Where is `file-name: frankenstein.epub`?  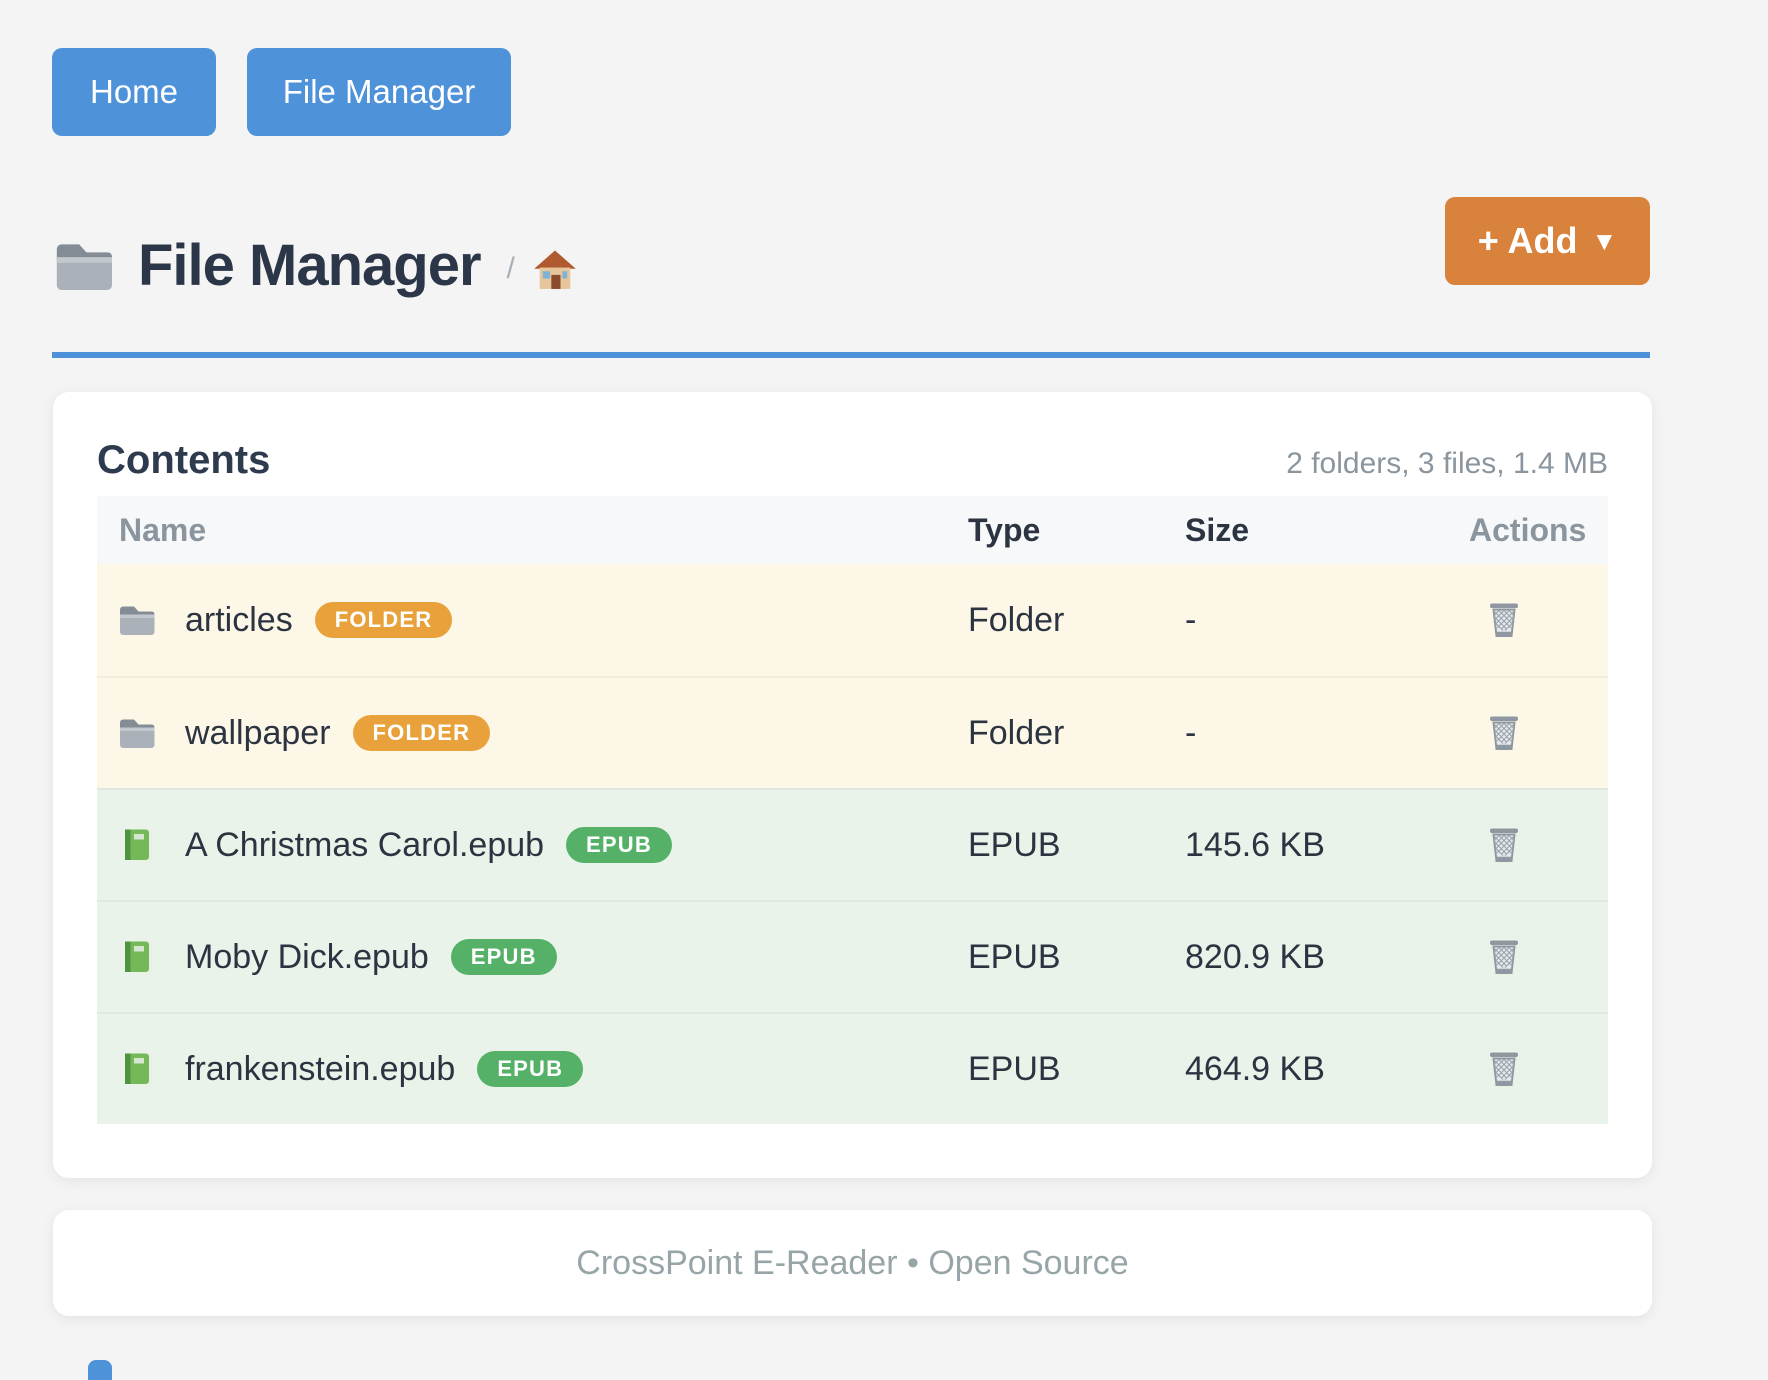 file-name: frankenstein.epub is located at coordinates (320, 1068).